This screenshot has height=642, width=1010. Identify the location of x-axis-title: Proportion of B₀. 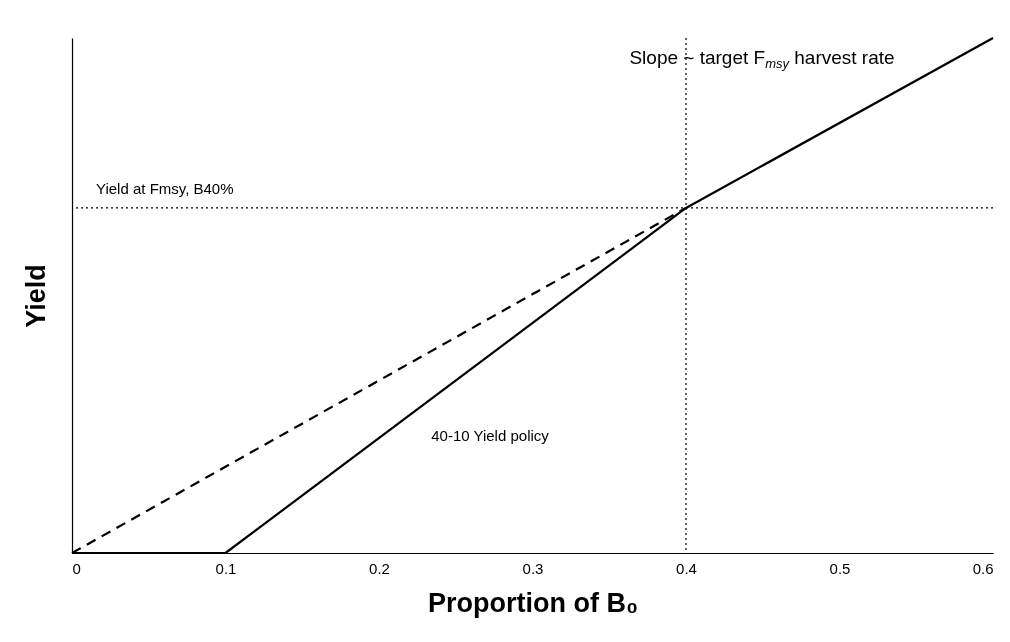
(533, 602).